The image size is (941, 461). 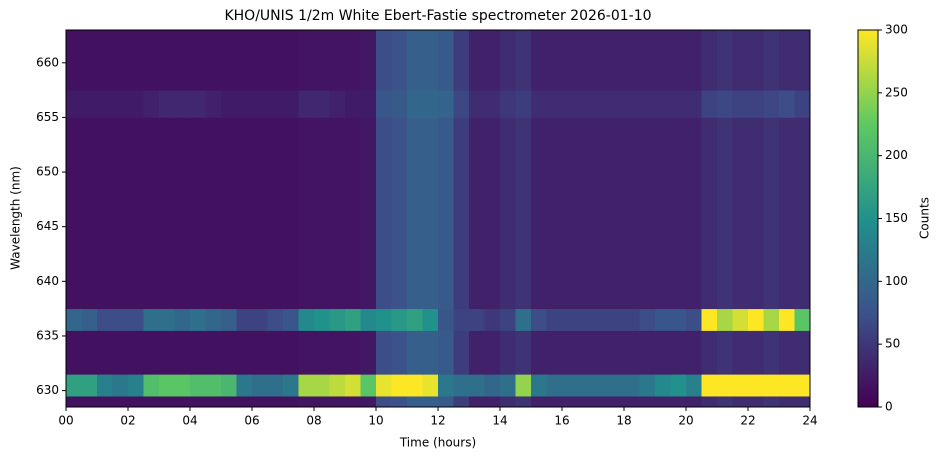 What do you see at coordinates (896, 92) in the screenshot?
I see `colorbar-tick-label: 250` at bounding box center [896, 92].